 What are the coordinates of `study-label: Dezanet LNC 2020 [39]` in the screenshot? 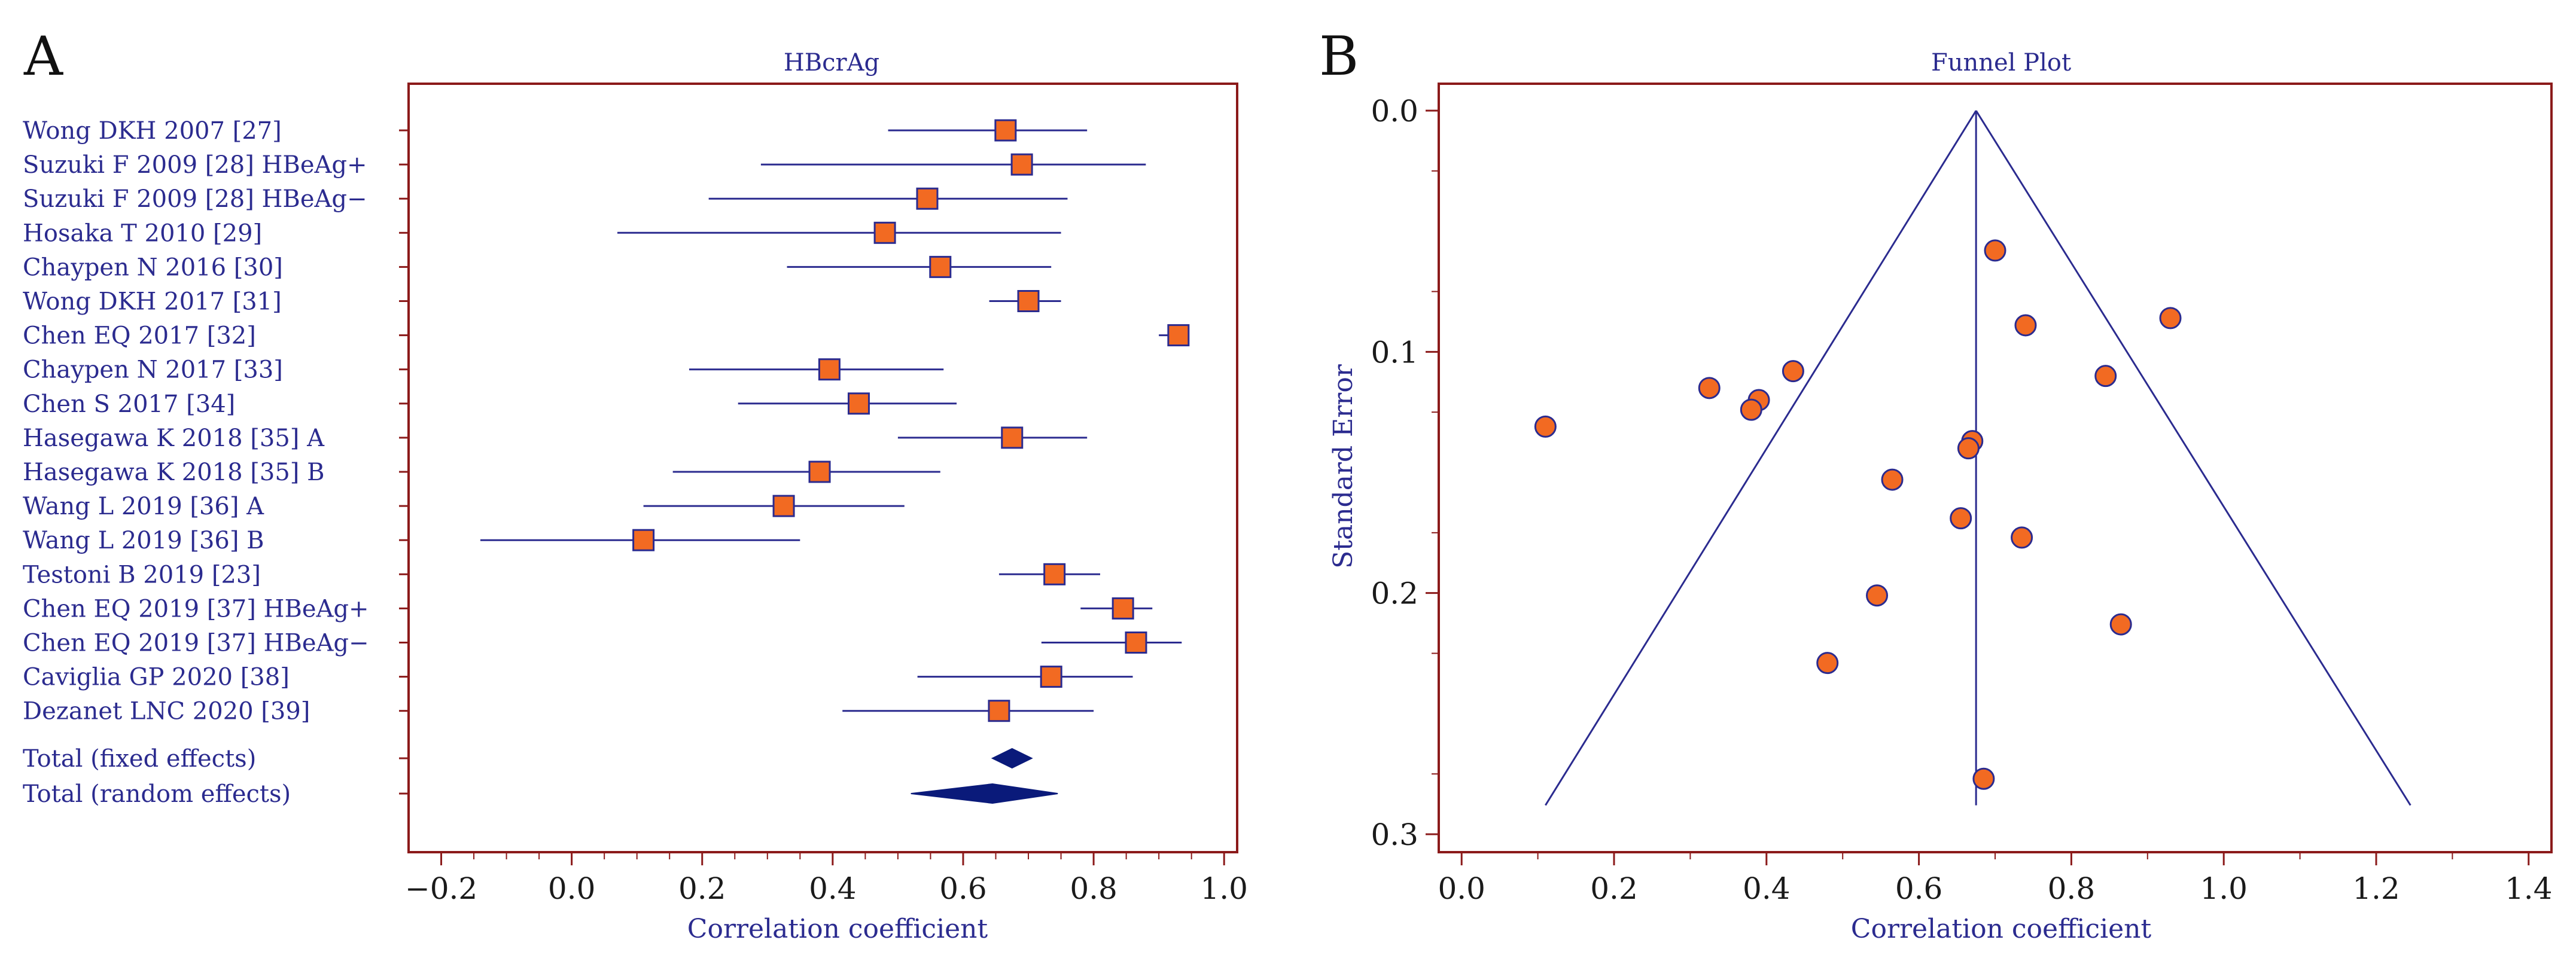 It's located at (166, 711).